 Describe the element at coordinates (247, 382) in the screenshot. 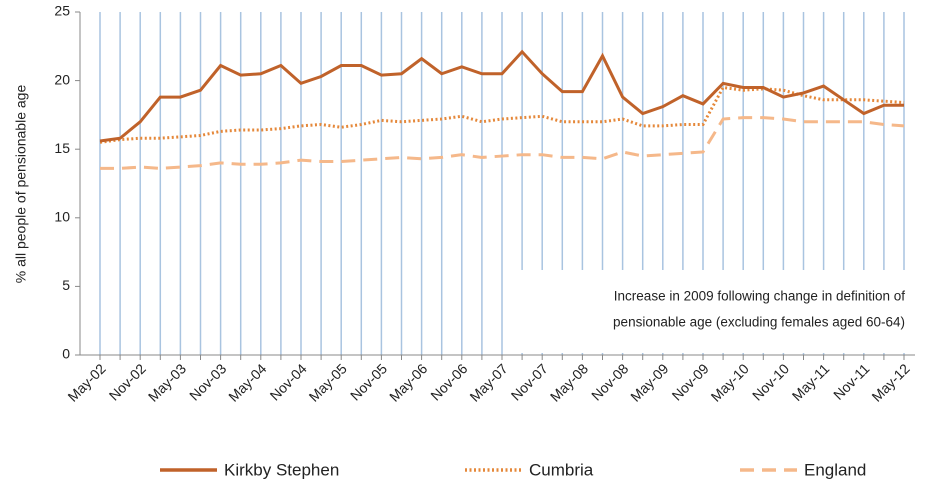

I see `x-tick-label: May-04` at that location.